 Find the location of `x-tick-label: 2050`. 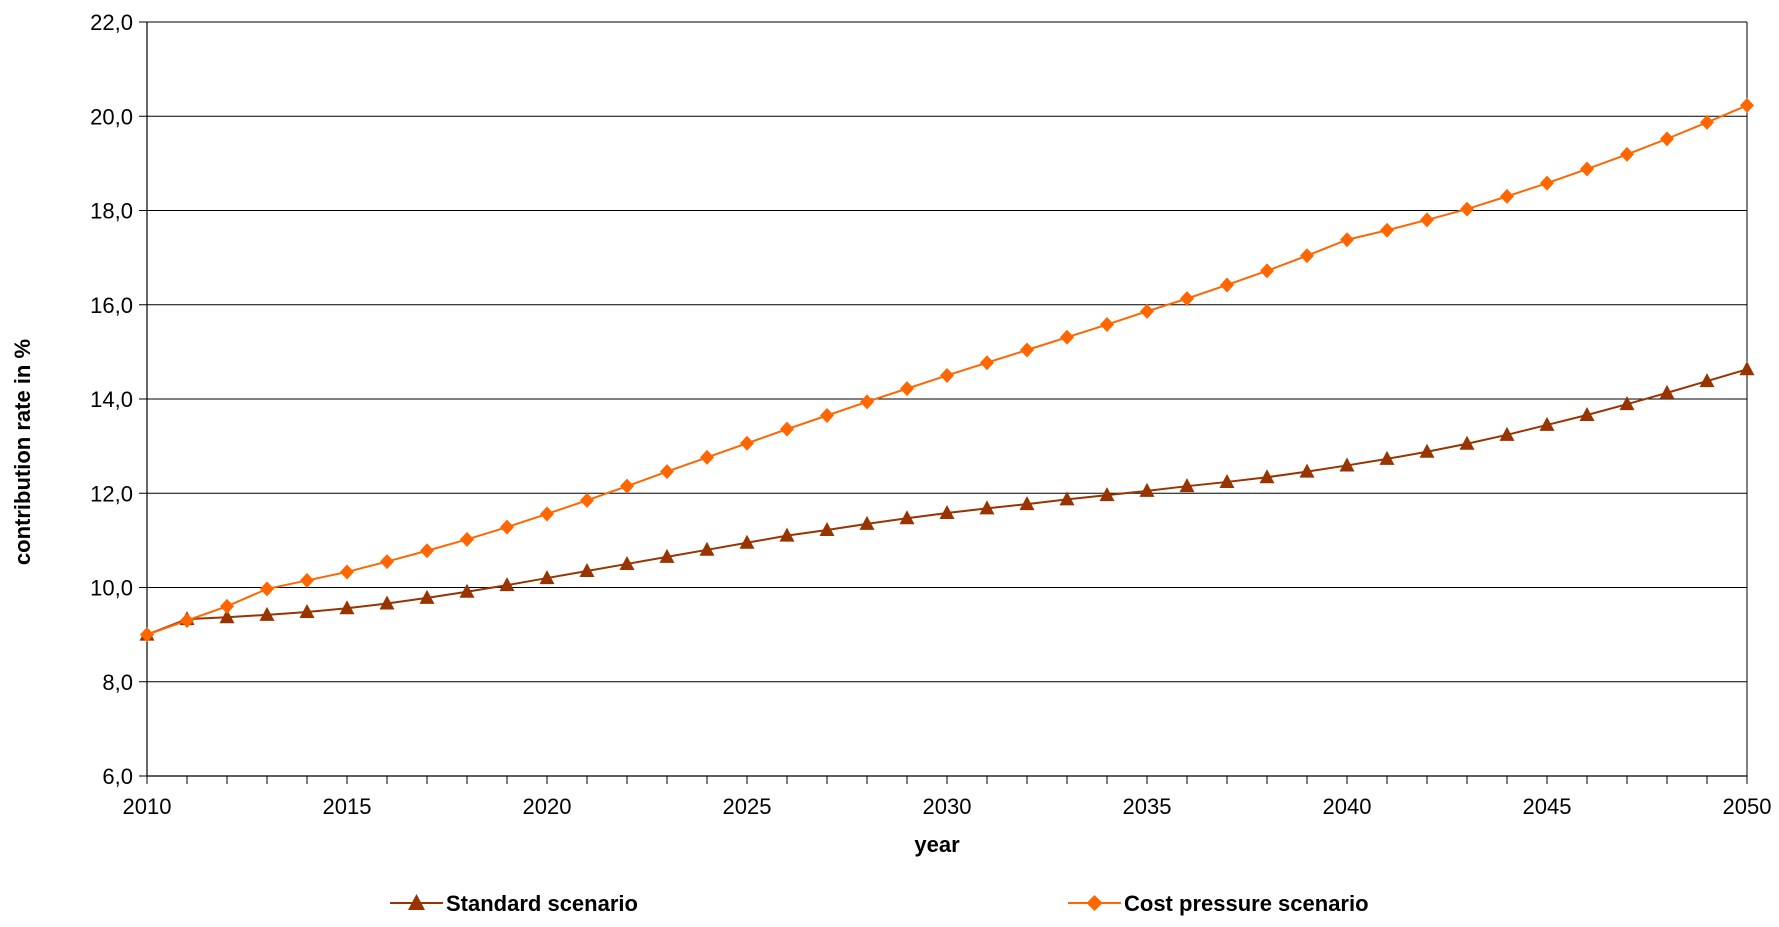

x-tick-label: 2050 is located at coordinates (1747, 806).